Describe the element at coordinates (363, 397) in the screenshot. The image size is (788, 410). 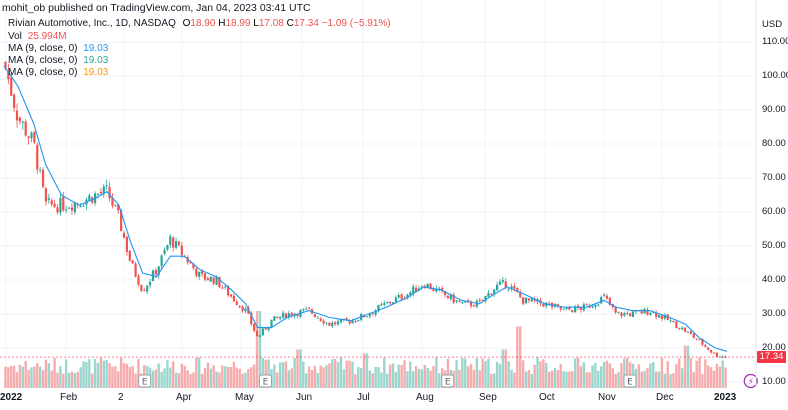
I see `time-tick: Jul` at that location.